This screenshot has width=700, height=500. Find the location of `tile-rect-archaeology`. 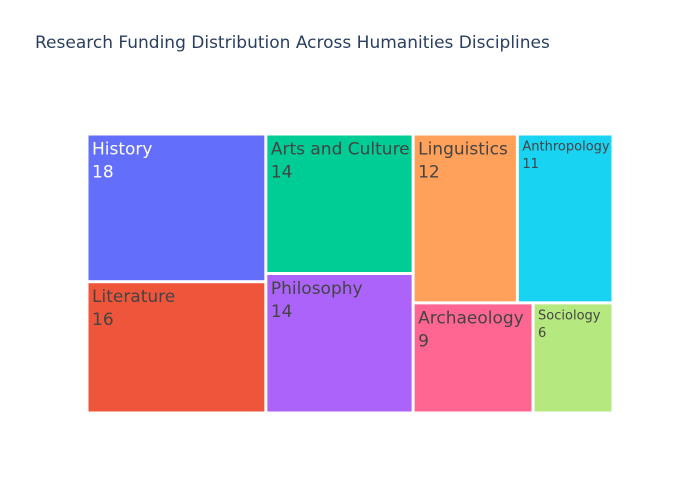

tile-rect-archaeology is located at coordinates (473, 358).